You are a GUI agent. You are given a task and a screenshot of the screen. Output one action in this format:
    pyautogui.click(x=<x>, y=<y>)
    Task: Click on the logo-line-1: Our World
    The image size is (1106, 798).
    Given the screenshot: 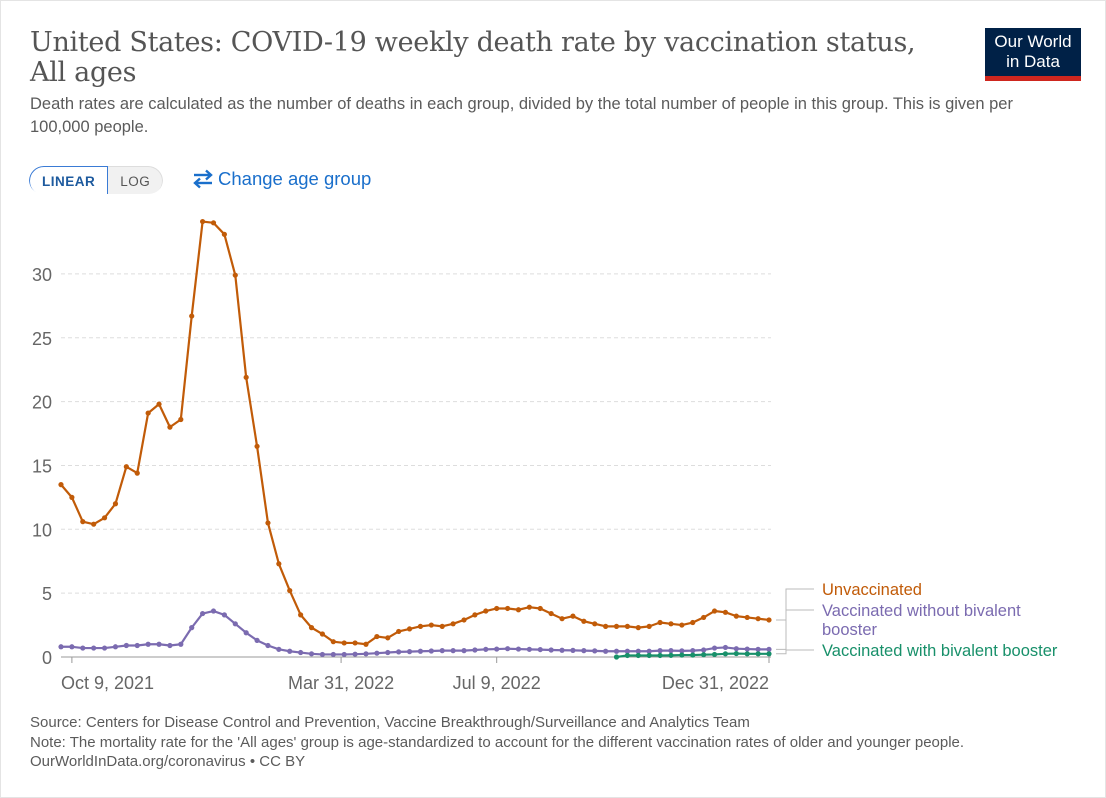 What is the action you would take?
    pyautogui.click(x=1033, y=41)
    